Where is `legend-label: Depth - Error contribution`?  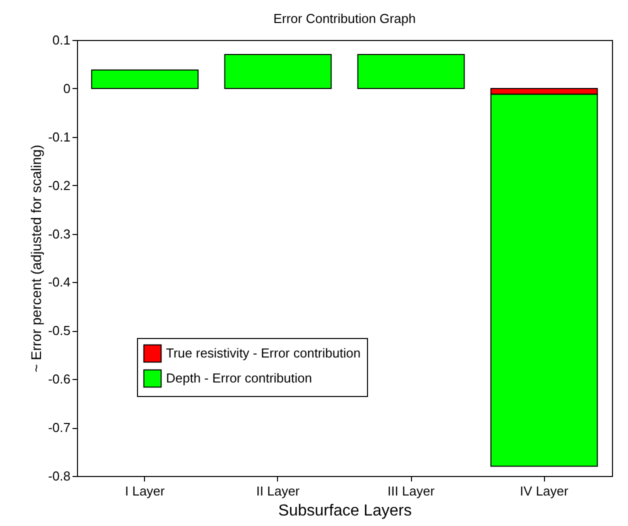
legend-label: Depth - Error contribution is located at coordinates (239, 378).